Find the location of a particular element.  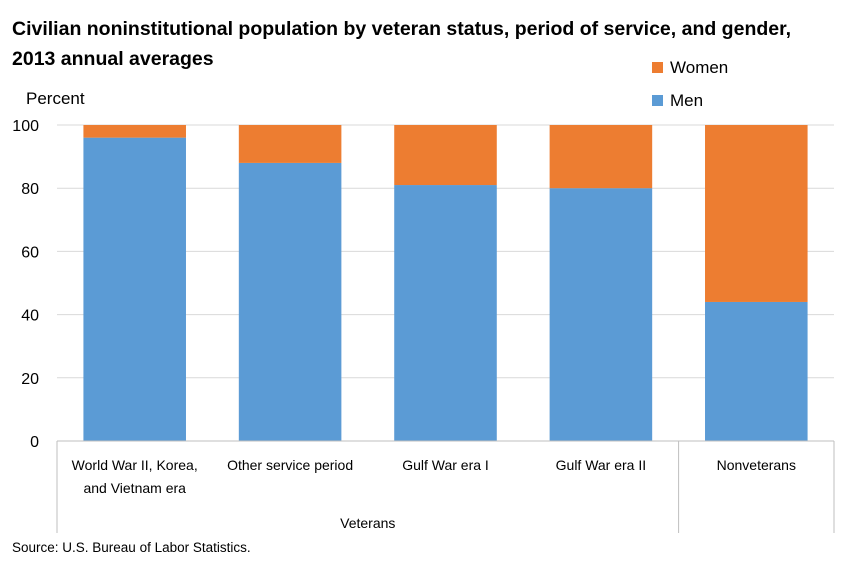

y-tick-label: 60 is located at coordinates (30, 252).